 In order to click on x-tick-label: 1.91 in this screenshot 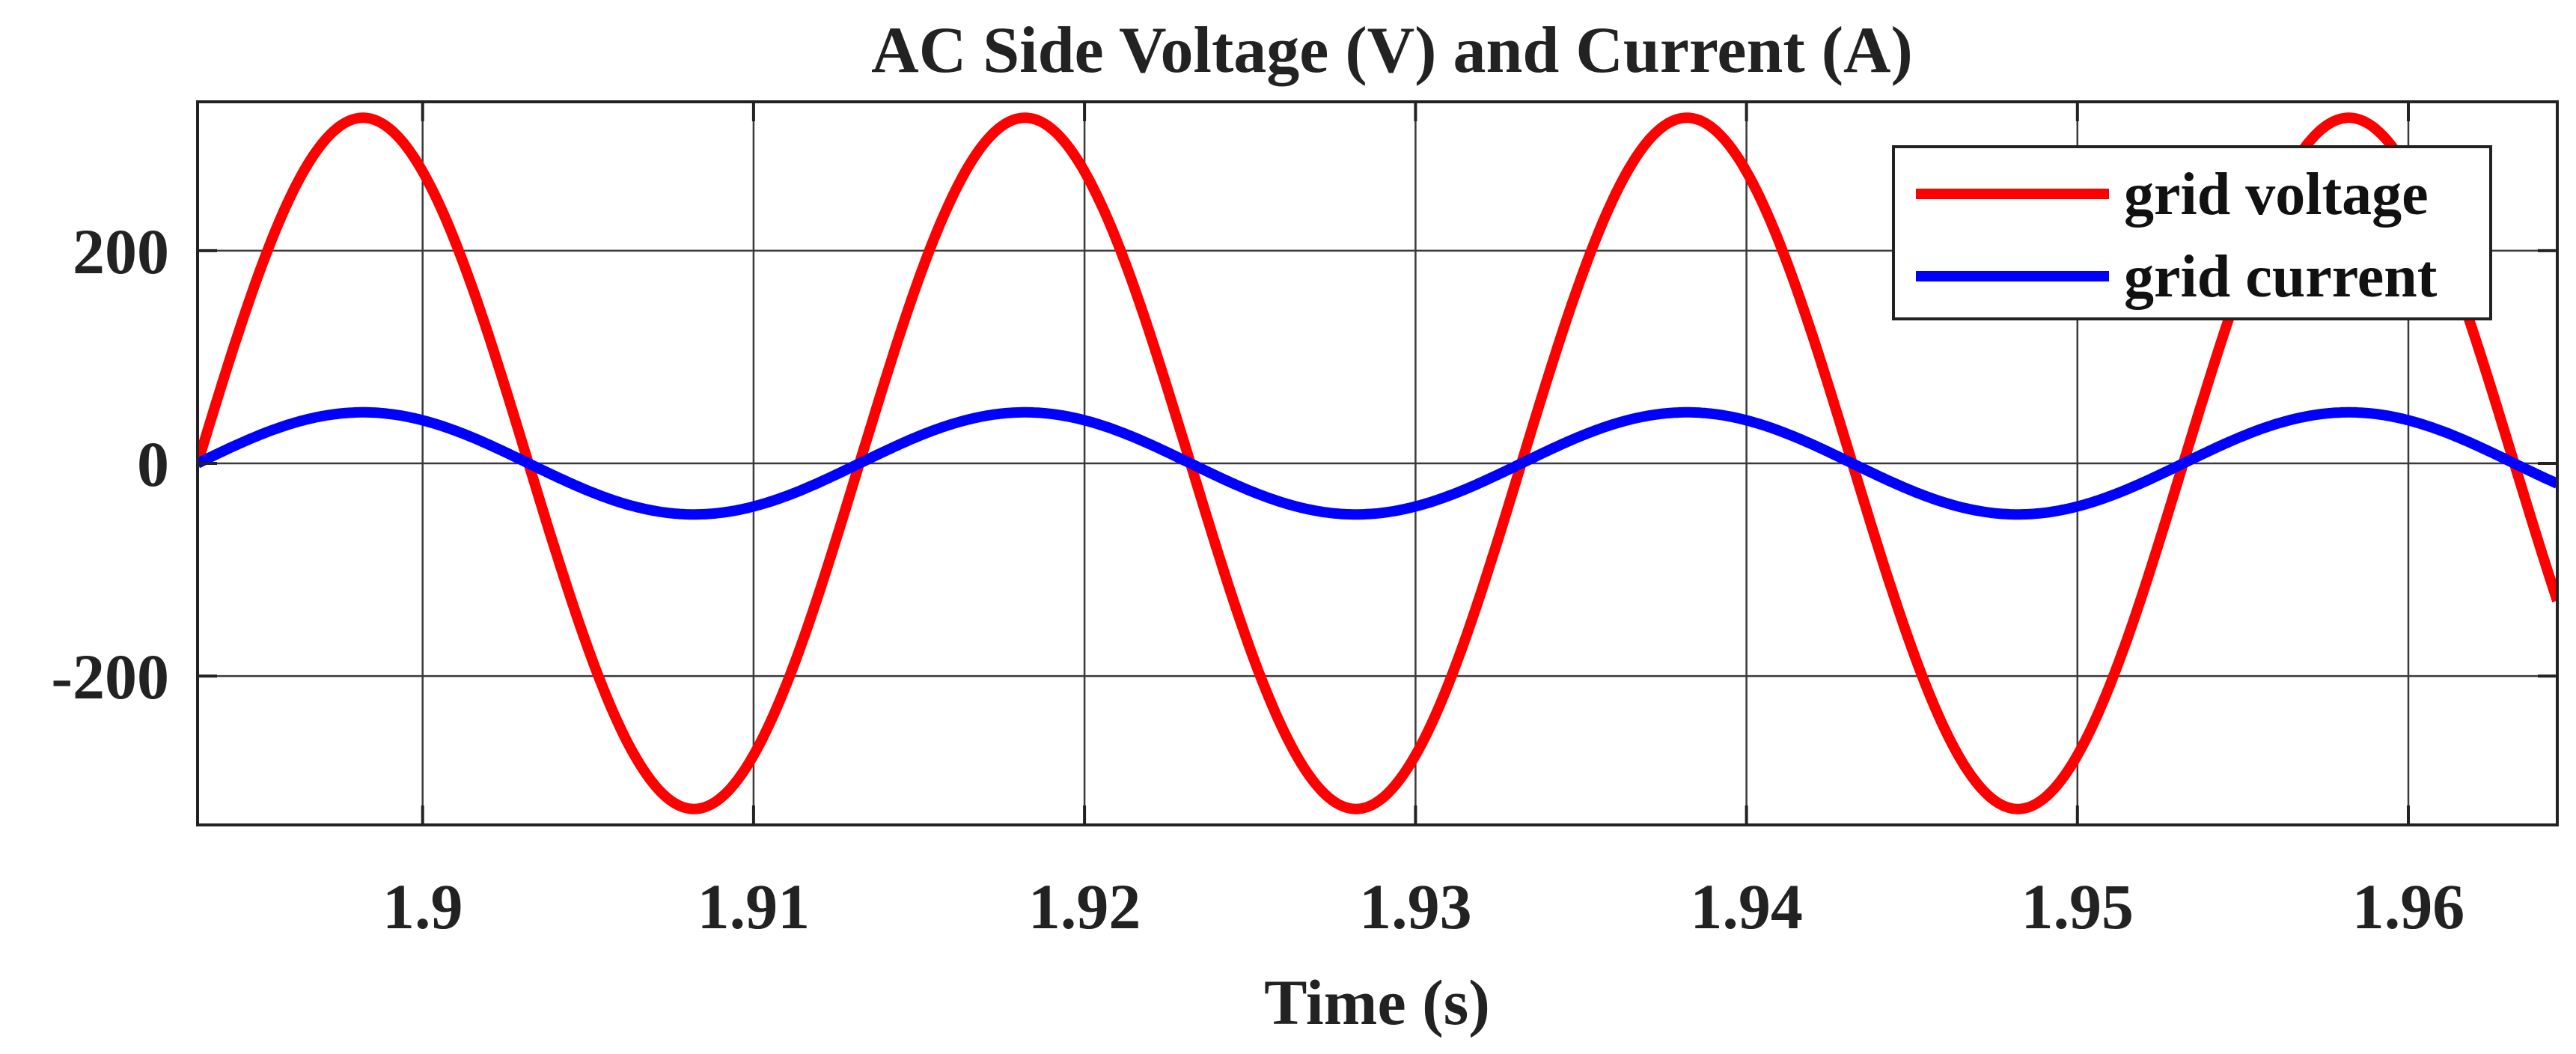, I will do `click(754, 906)`.